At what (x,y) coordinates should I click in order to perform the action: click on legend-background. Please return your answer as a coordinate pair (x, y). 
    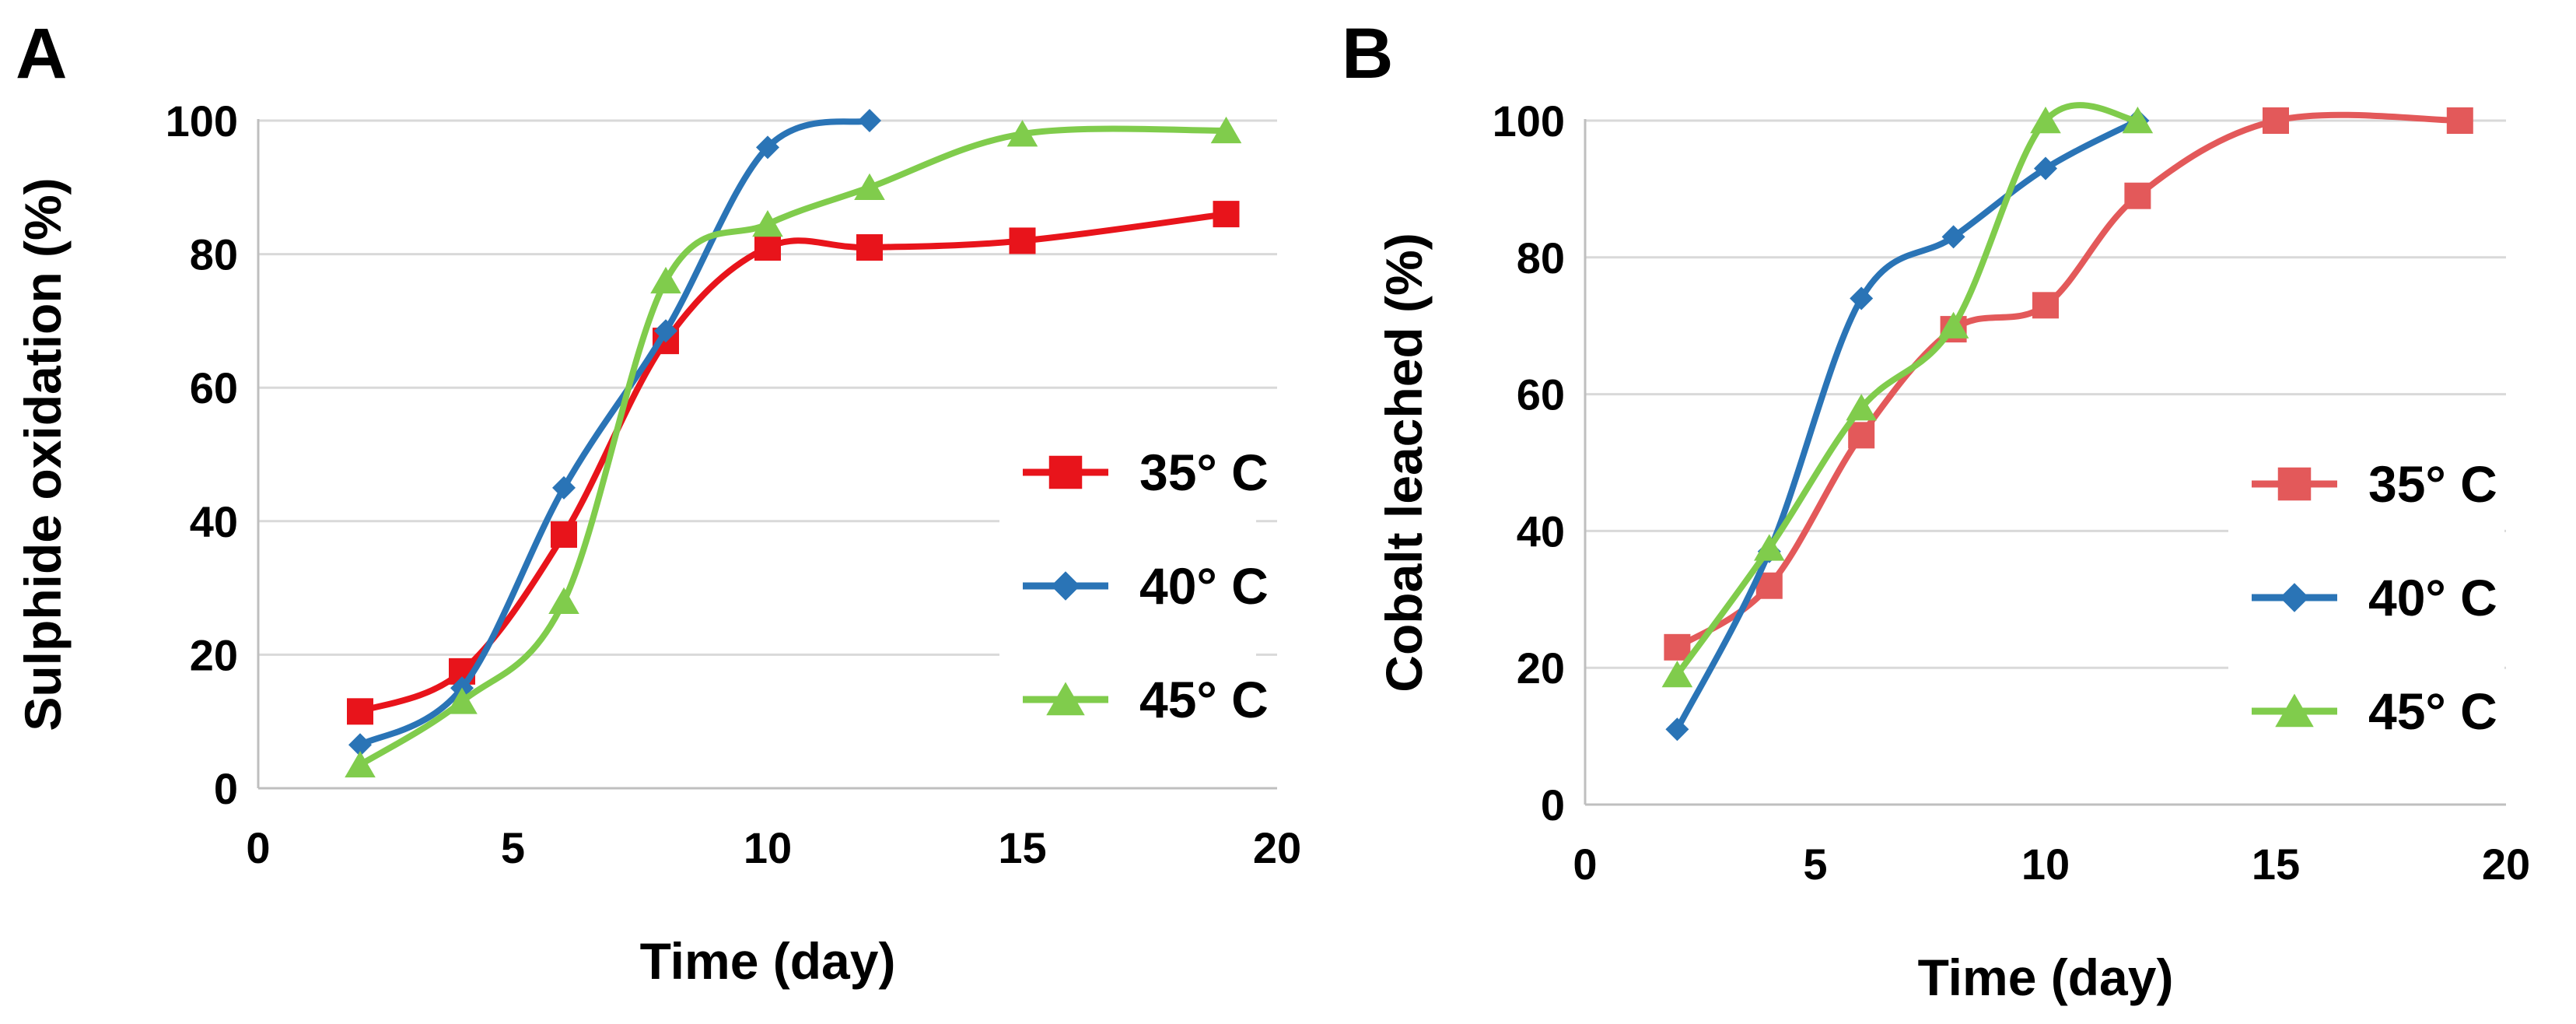
    Looking at the image, I should click on (2366, 591).